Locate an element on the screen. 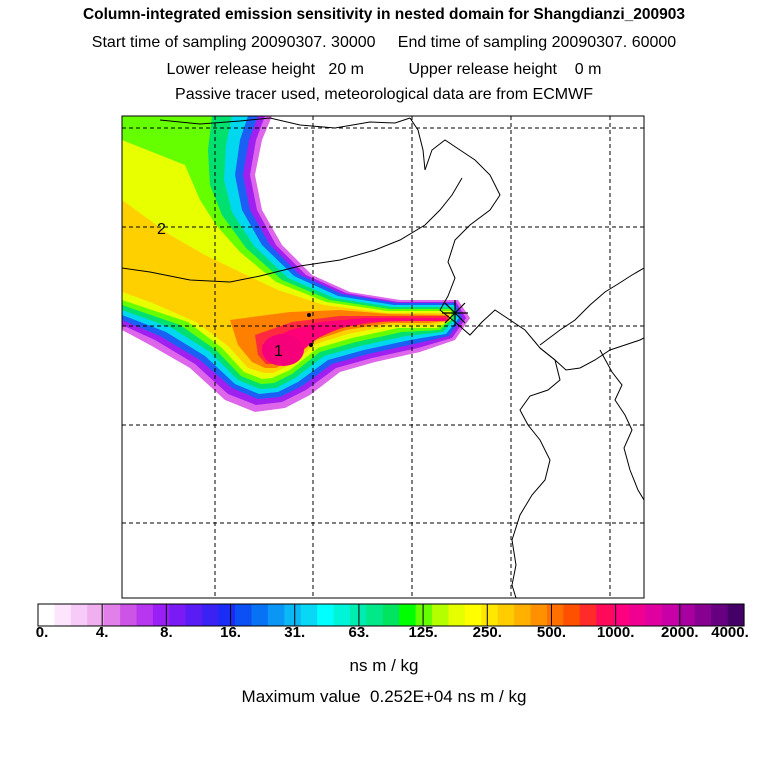 This screenshot has height=768, width=768. colorbar-tick-label: 63. is located at coordinates (359, 632).